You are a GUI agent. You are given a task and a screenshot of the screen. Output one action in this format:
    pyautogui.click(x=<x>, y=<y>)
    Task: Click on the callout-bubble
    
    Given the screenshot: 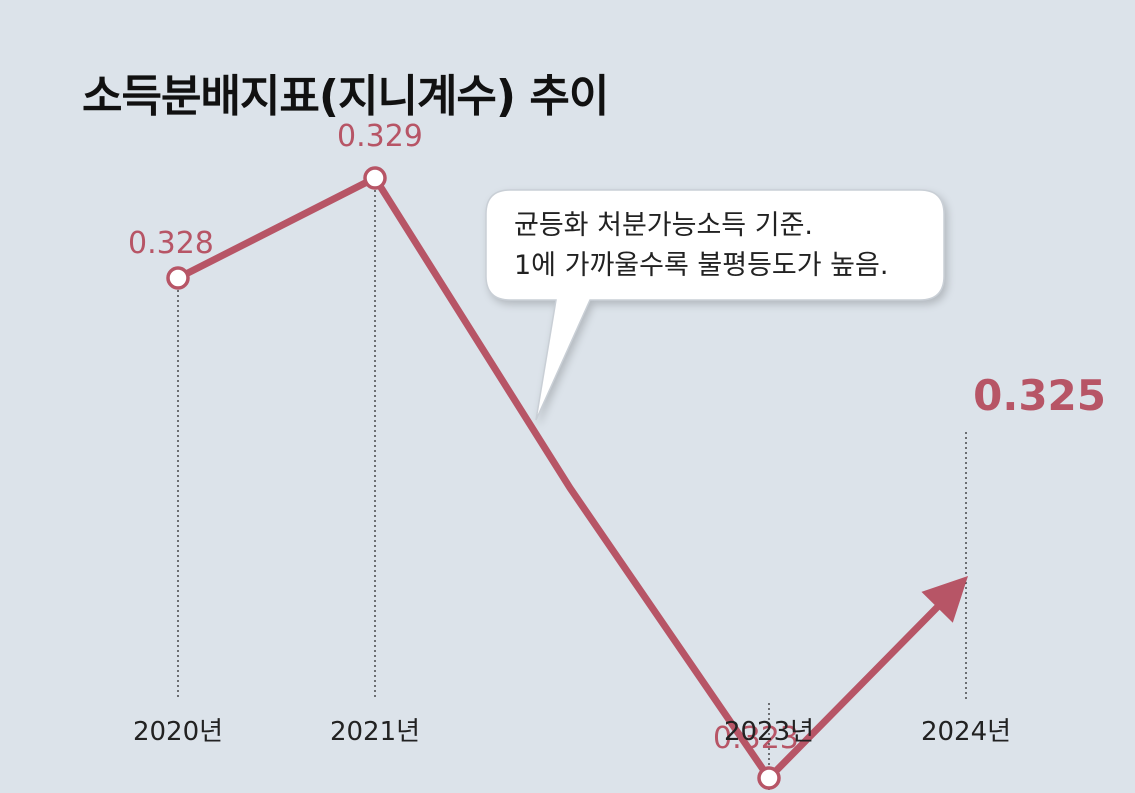 What is the action you would take?
    pyautogui.click(x=715, y=305)
    